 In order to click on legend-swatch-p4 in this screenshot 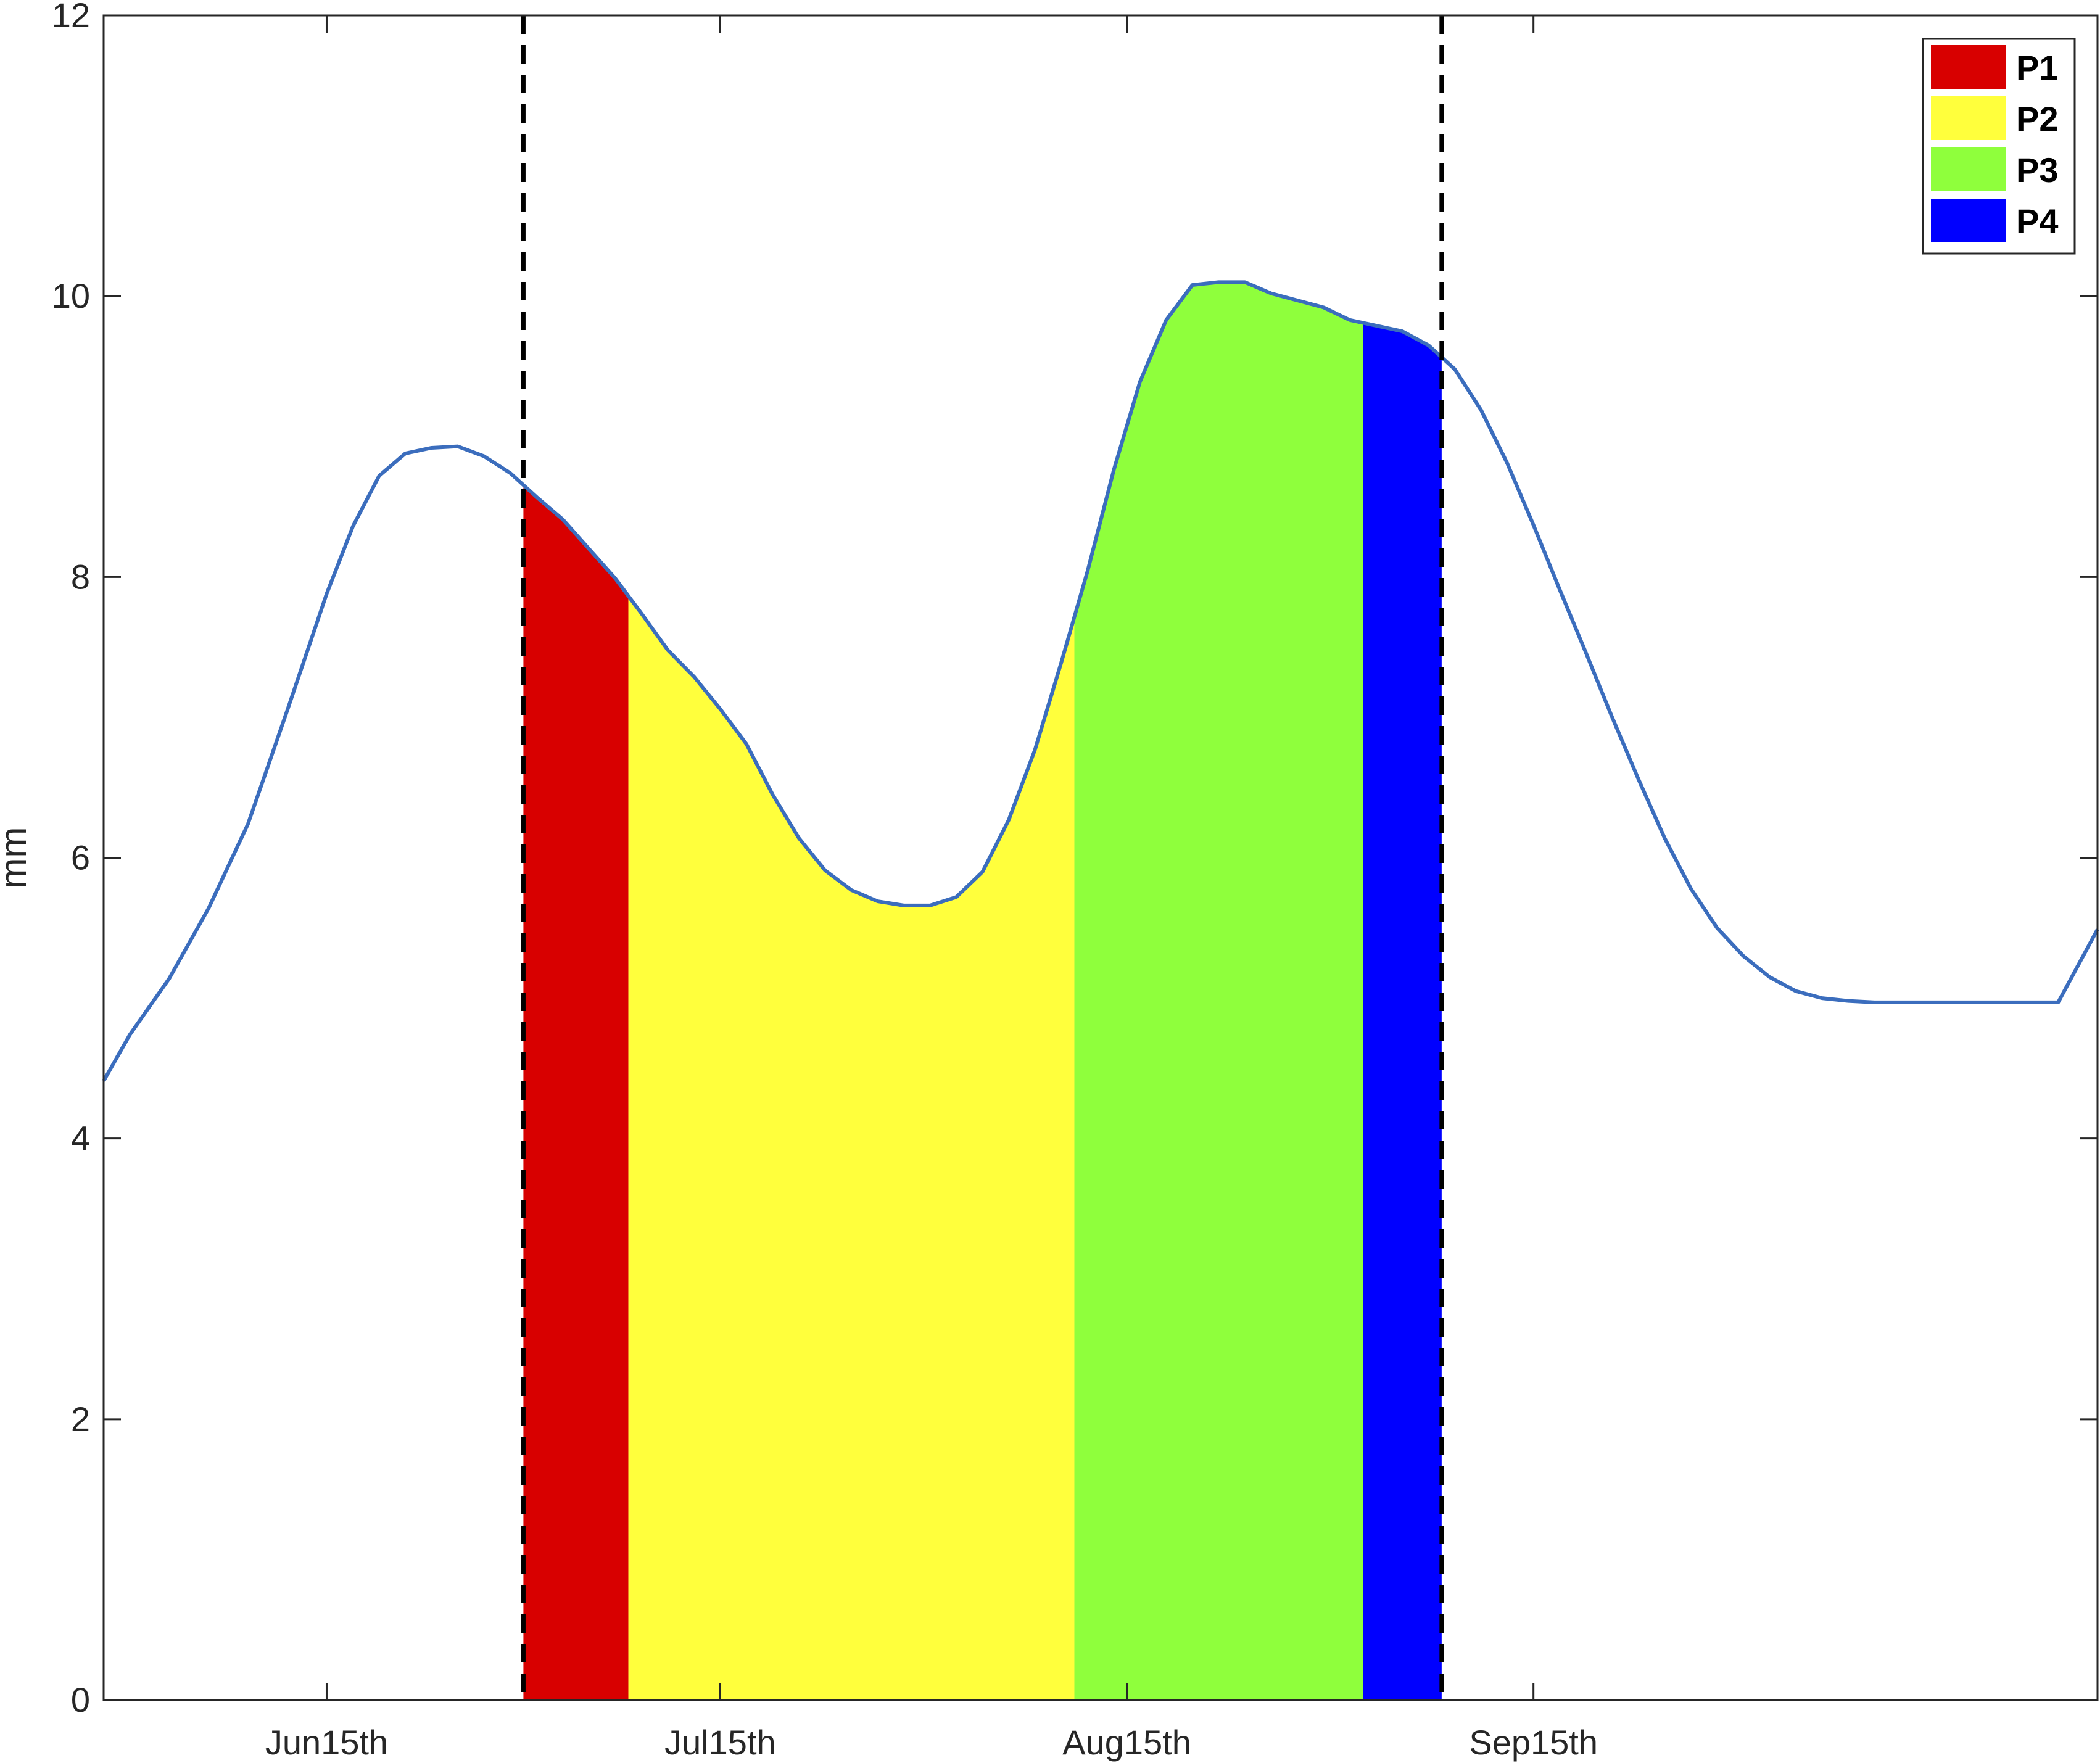, I will do `click(1969, 220)`.